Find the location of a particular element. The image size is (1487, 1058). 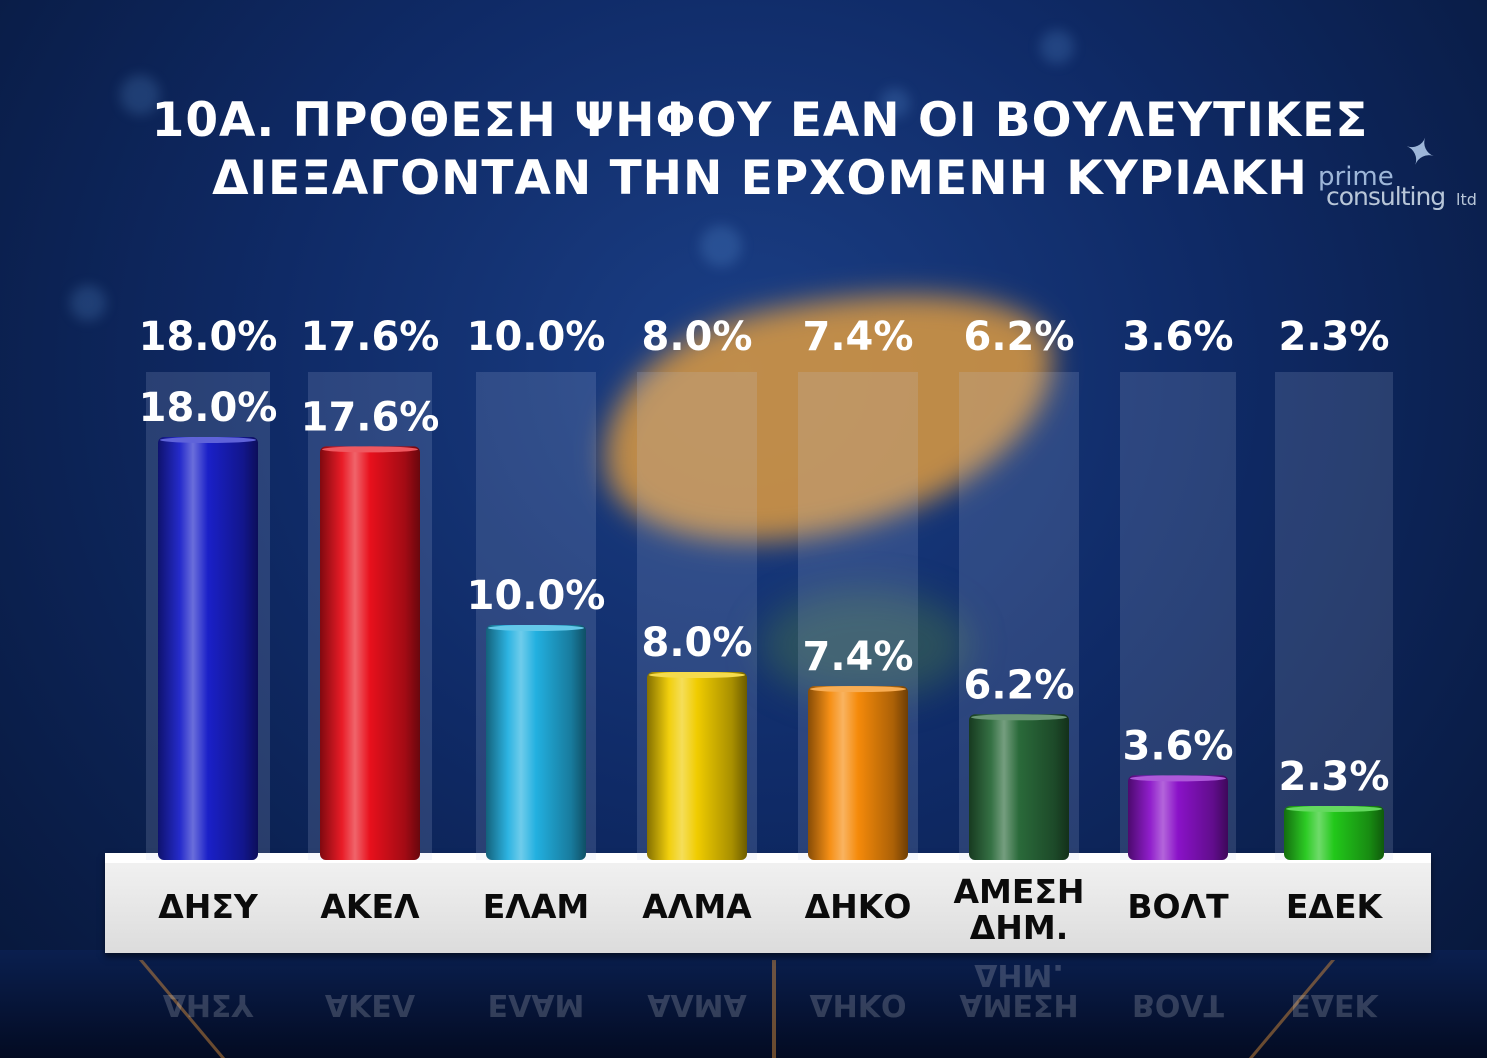

top-value-label: 6.2% is located at coordinates (1019, 337).